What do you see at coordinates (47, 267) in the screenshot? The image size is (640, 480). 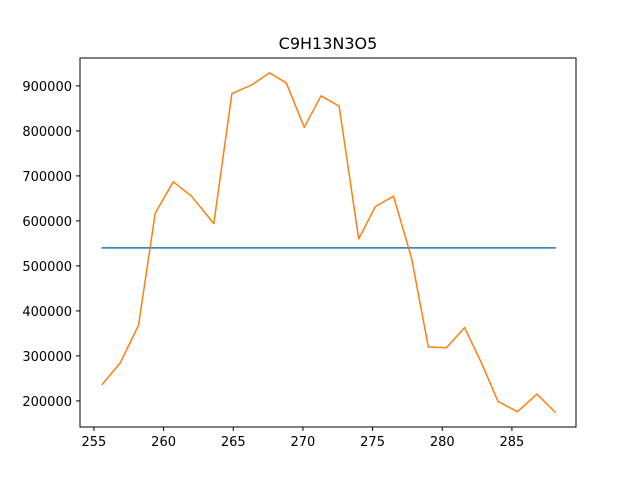 I see `y-tick-label: 500000` at bounding box center [47, 267].